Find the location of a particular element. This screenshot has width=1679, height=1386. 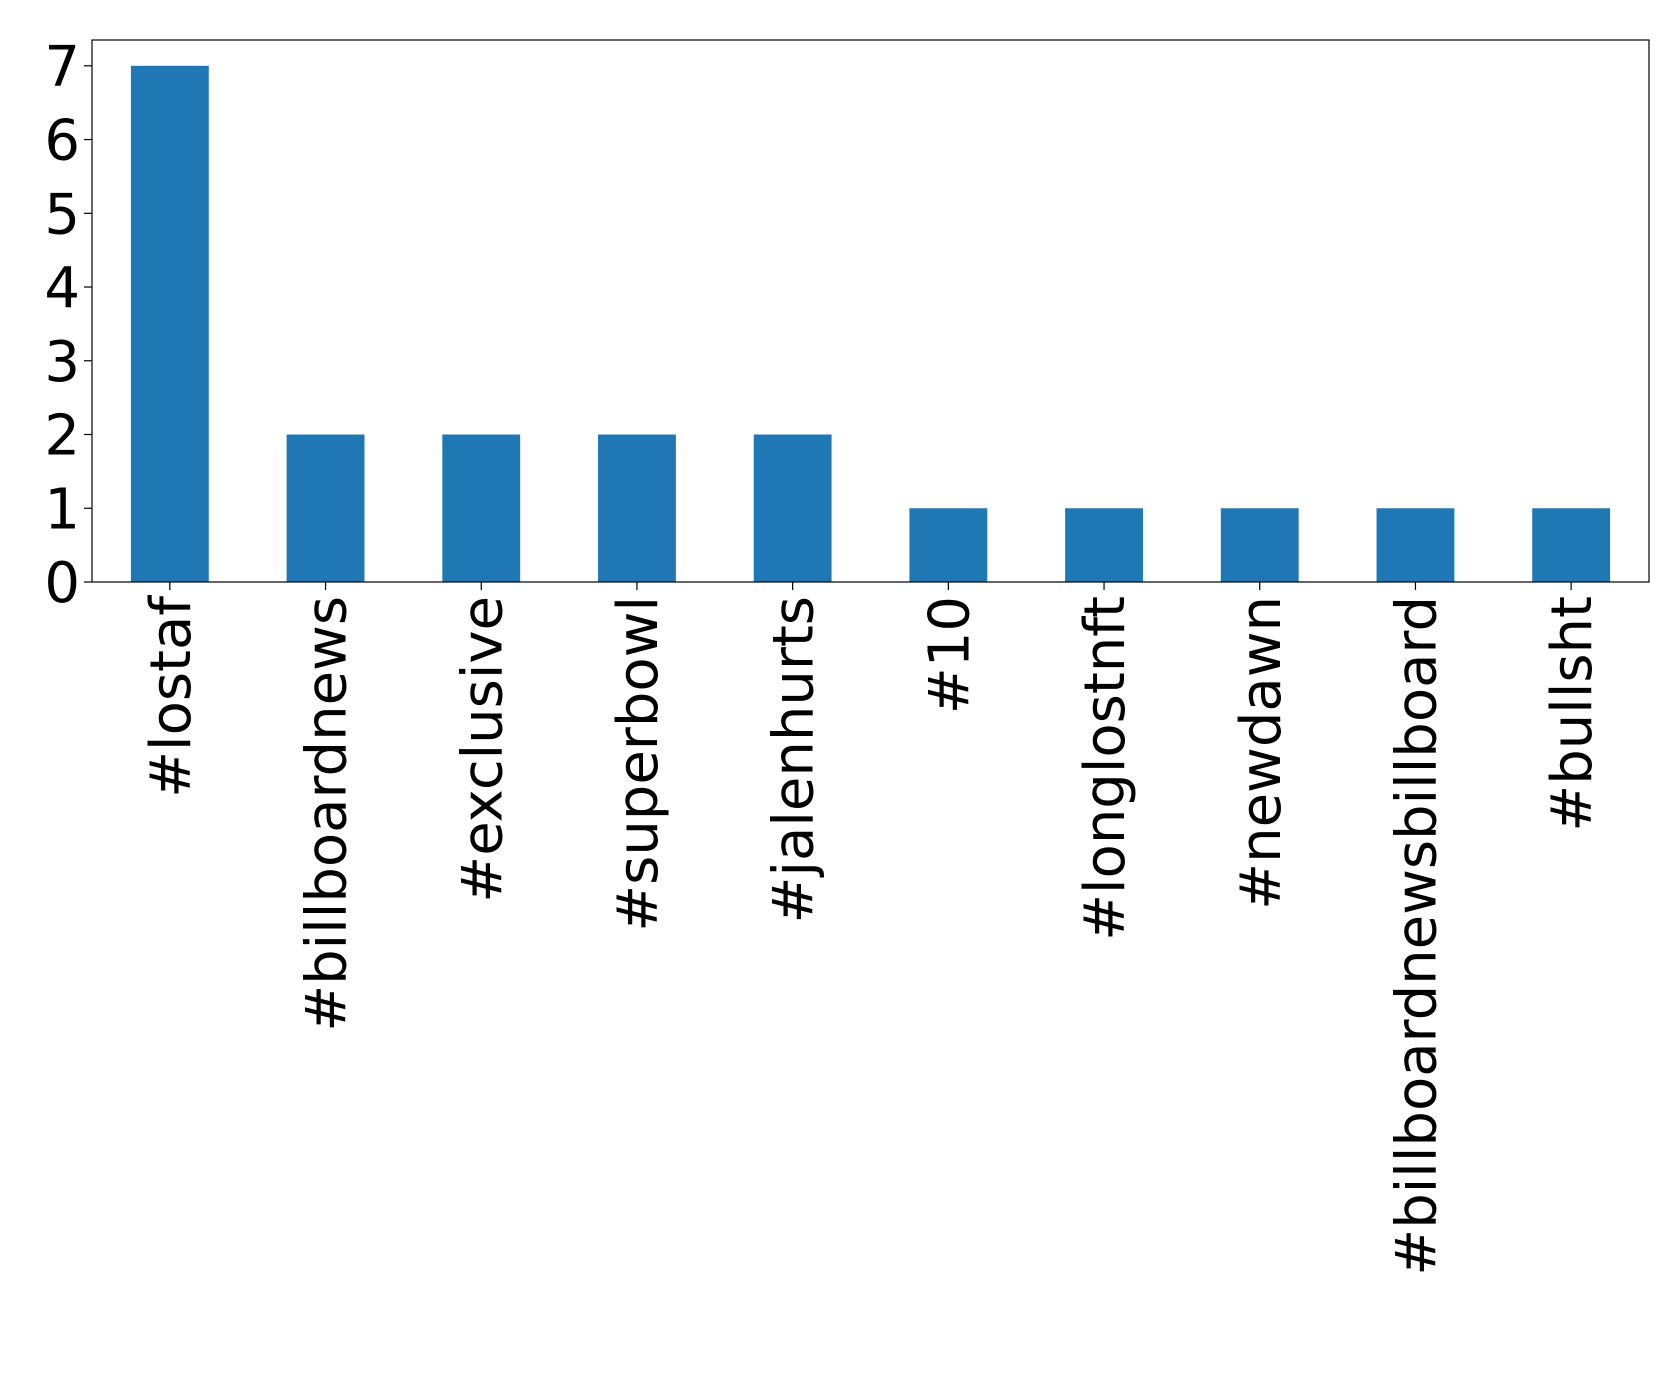

x-tick-label: #bullsht is located at coordinates (1572, 714).